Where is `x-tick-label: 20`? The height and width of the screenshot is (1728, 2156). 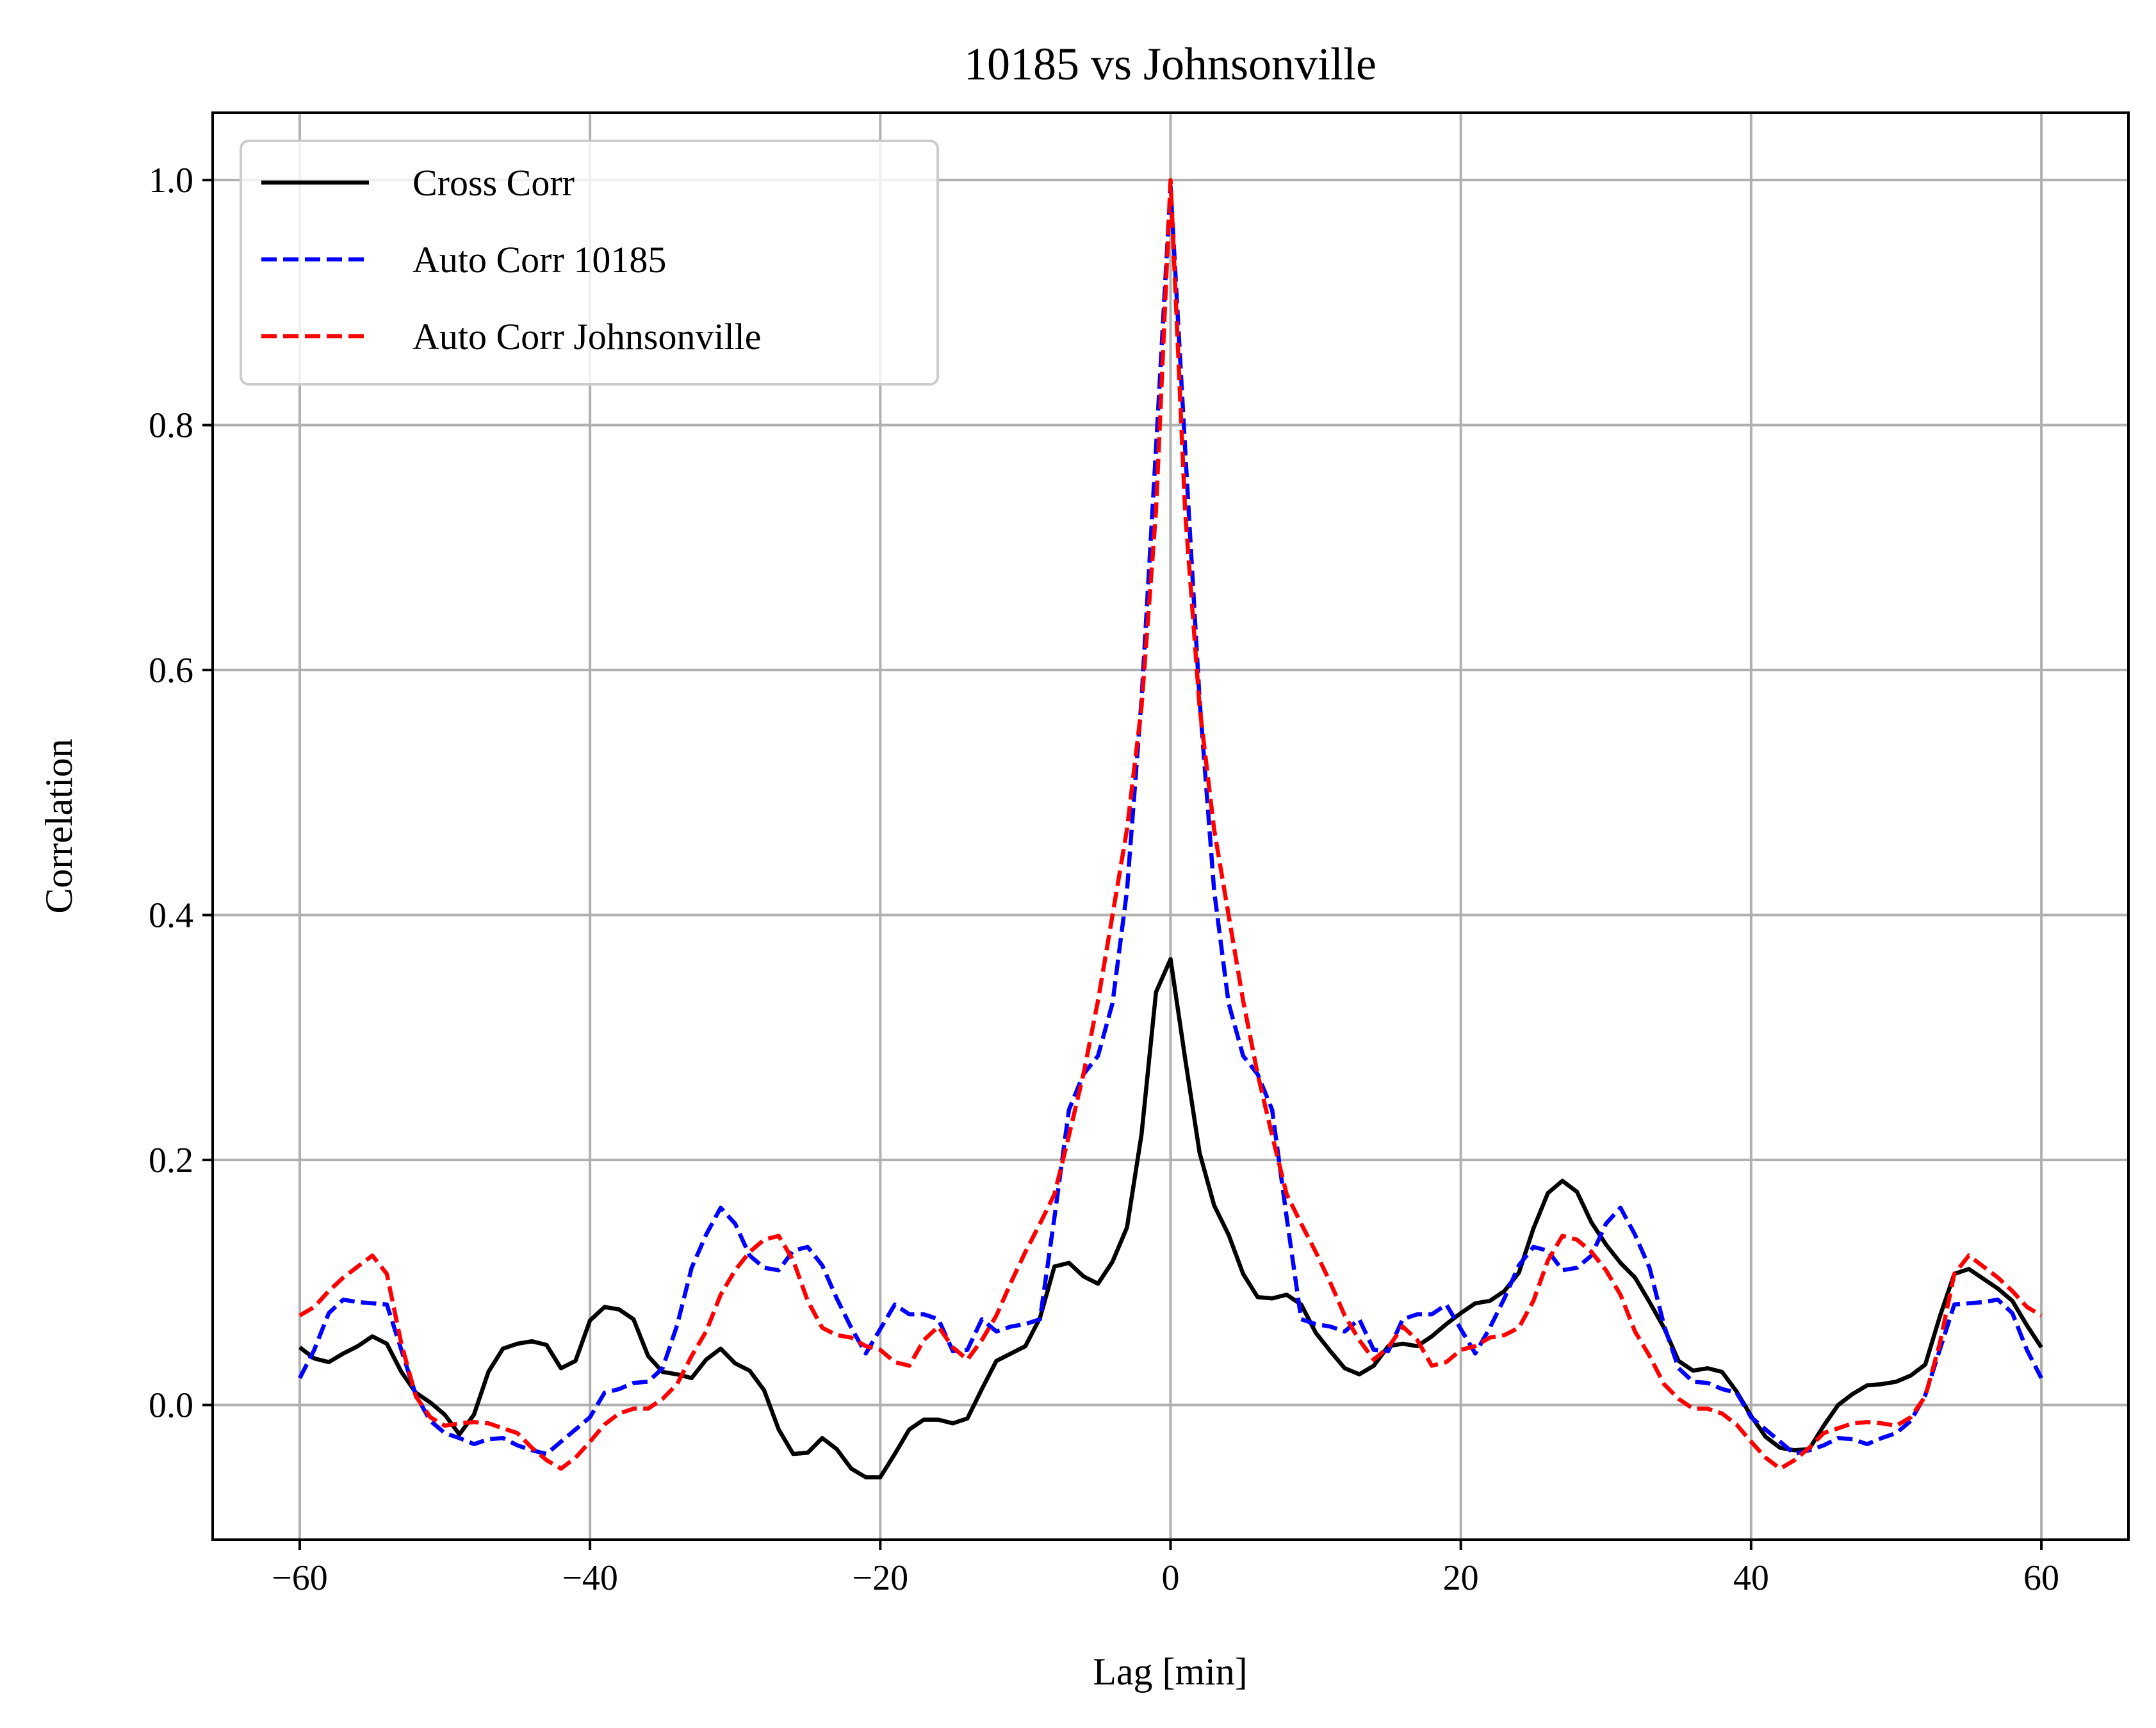
x-tick-label: 20 is located at coordinates (1461, 1578).